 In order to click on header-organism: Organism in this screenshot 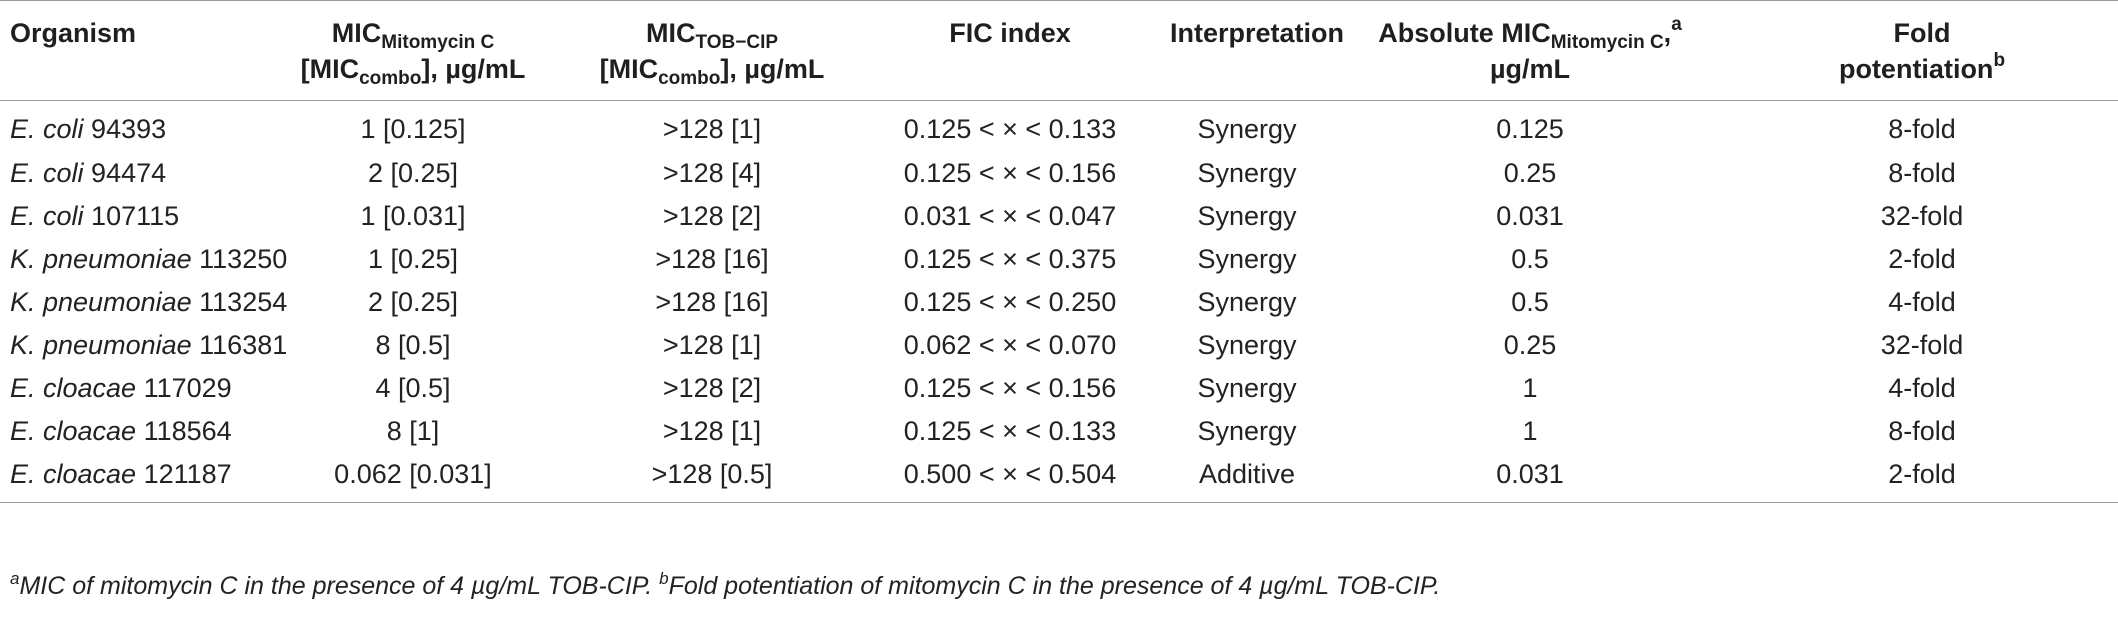, I will do `click(131, 51)`.